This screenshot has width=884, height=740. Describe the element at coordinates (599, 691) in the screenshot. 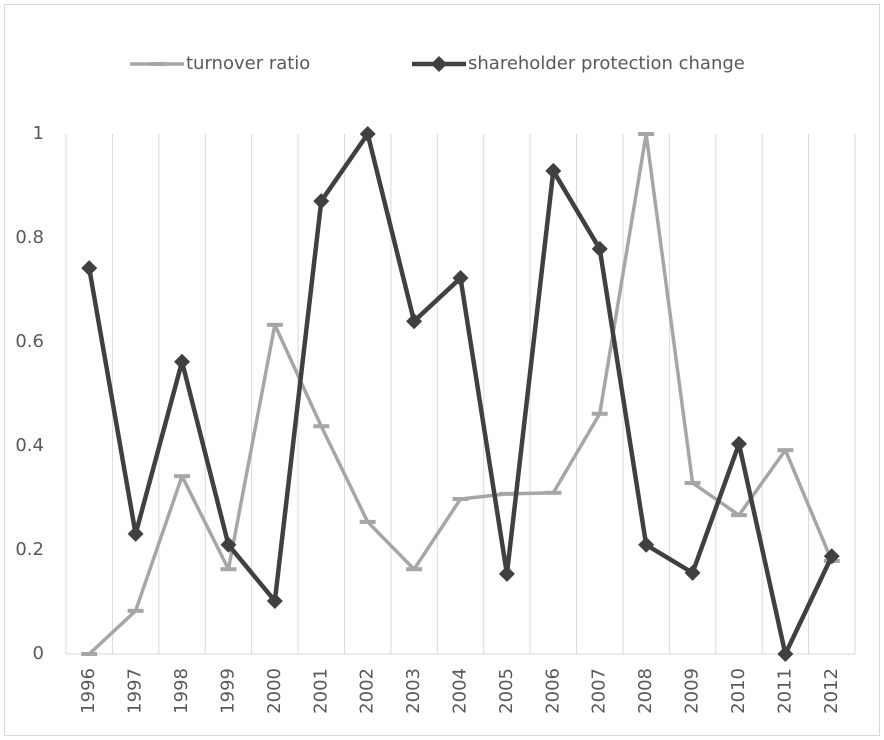

I see `x-tick-label: 2007` at that location.